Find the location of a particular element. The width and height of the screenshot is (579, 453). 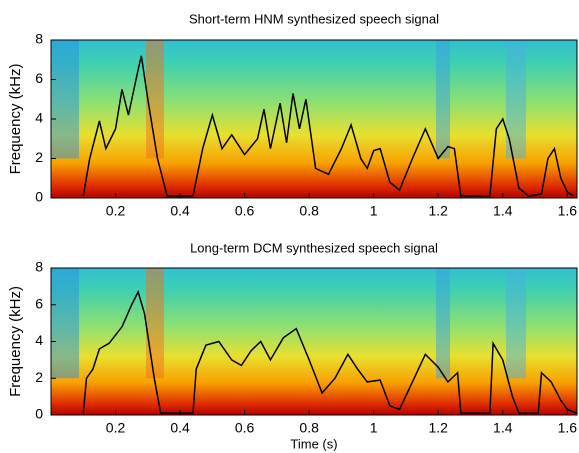

chart-title: Long-term DCM synthesized speech signal is located at coordinates (314, 247).